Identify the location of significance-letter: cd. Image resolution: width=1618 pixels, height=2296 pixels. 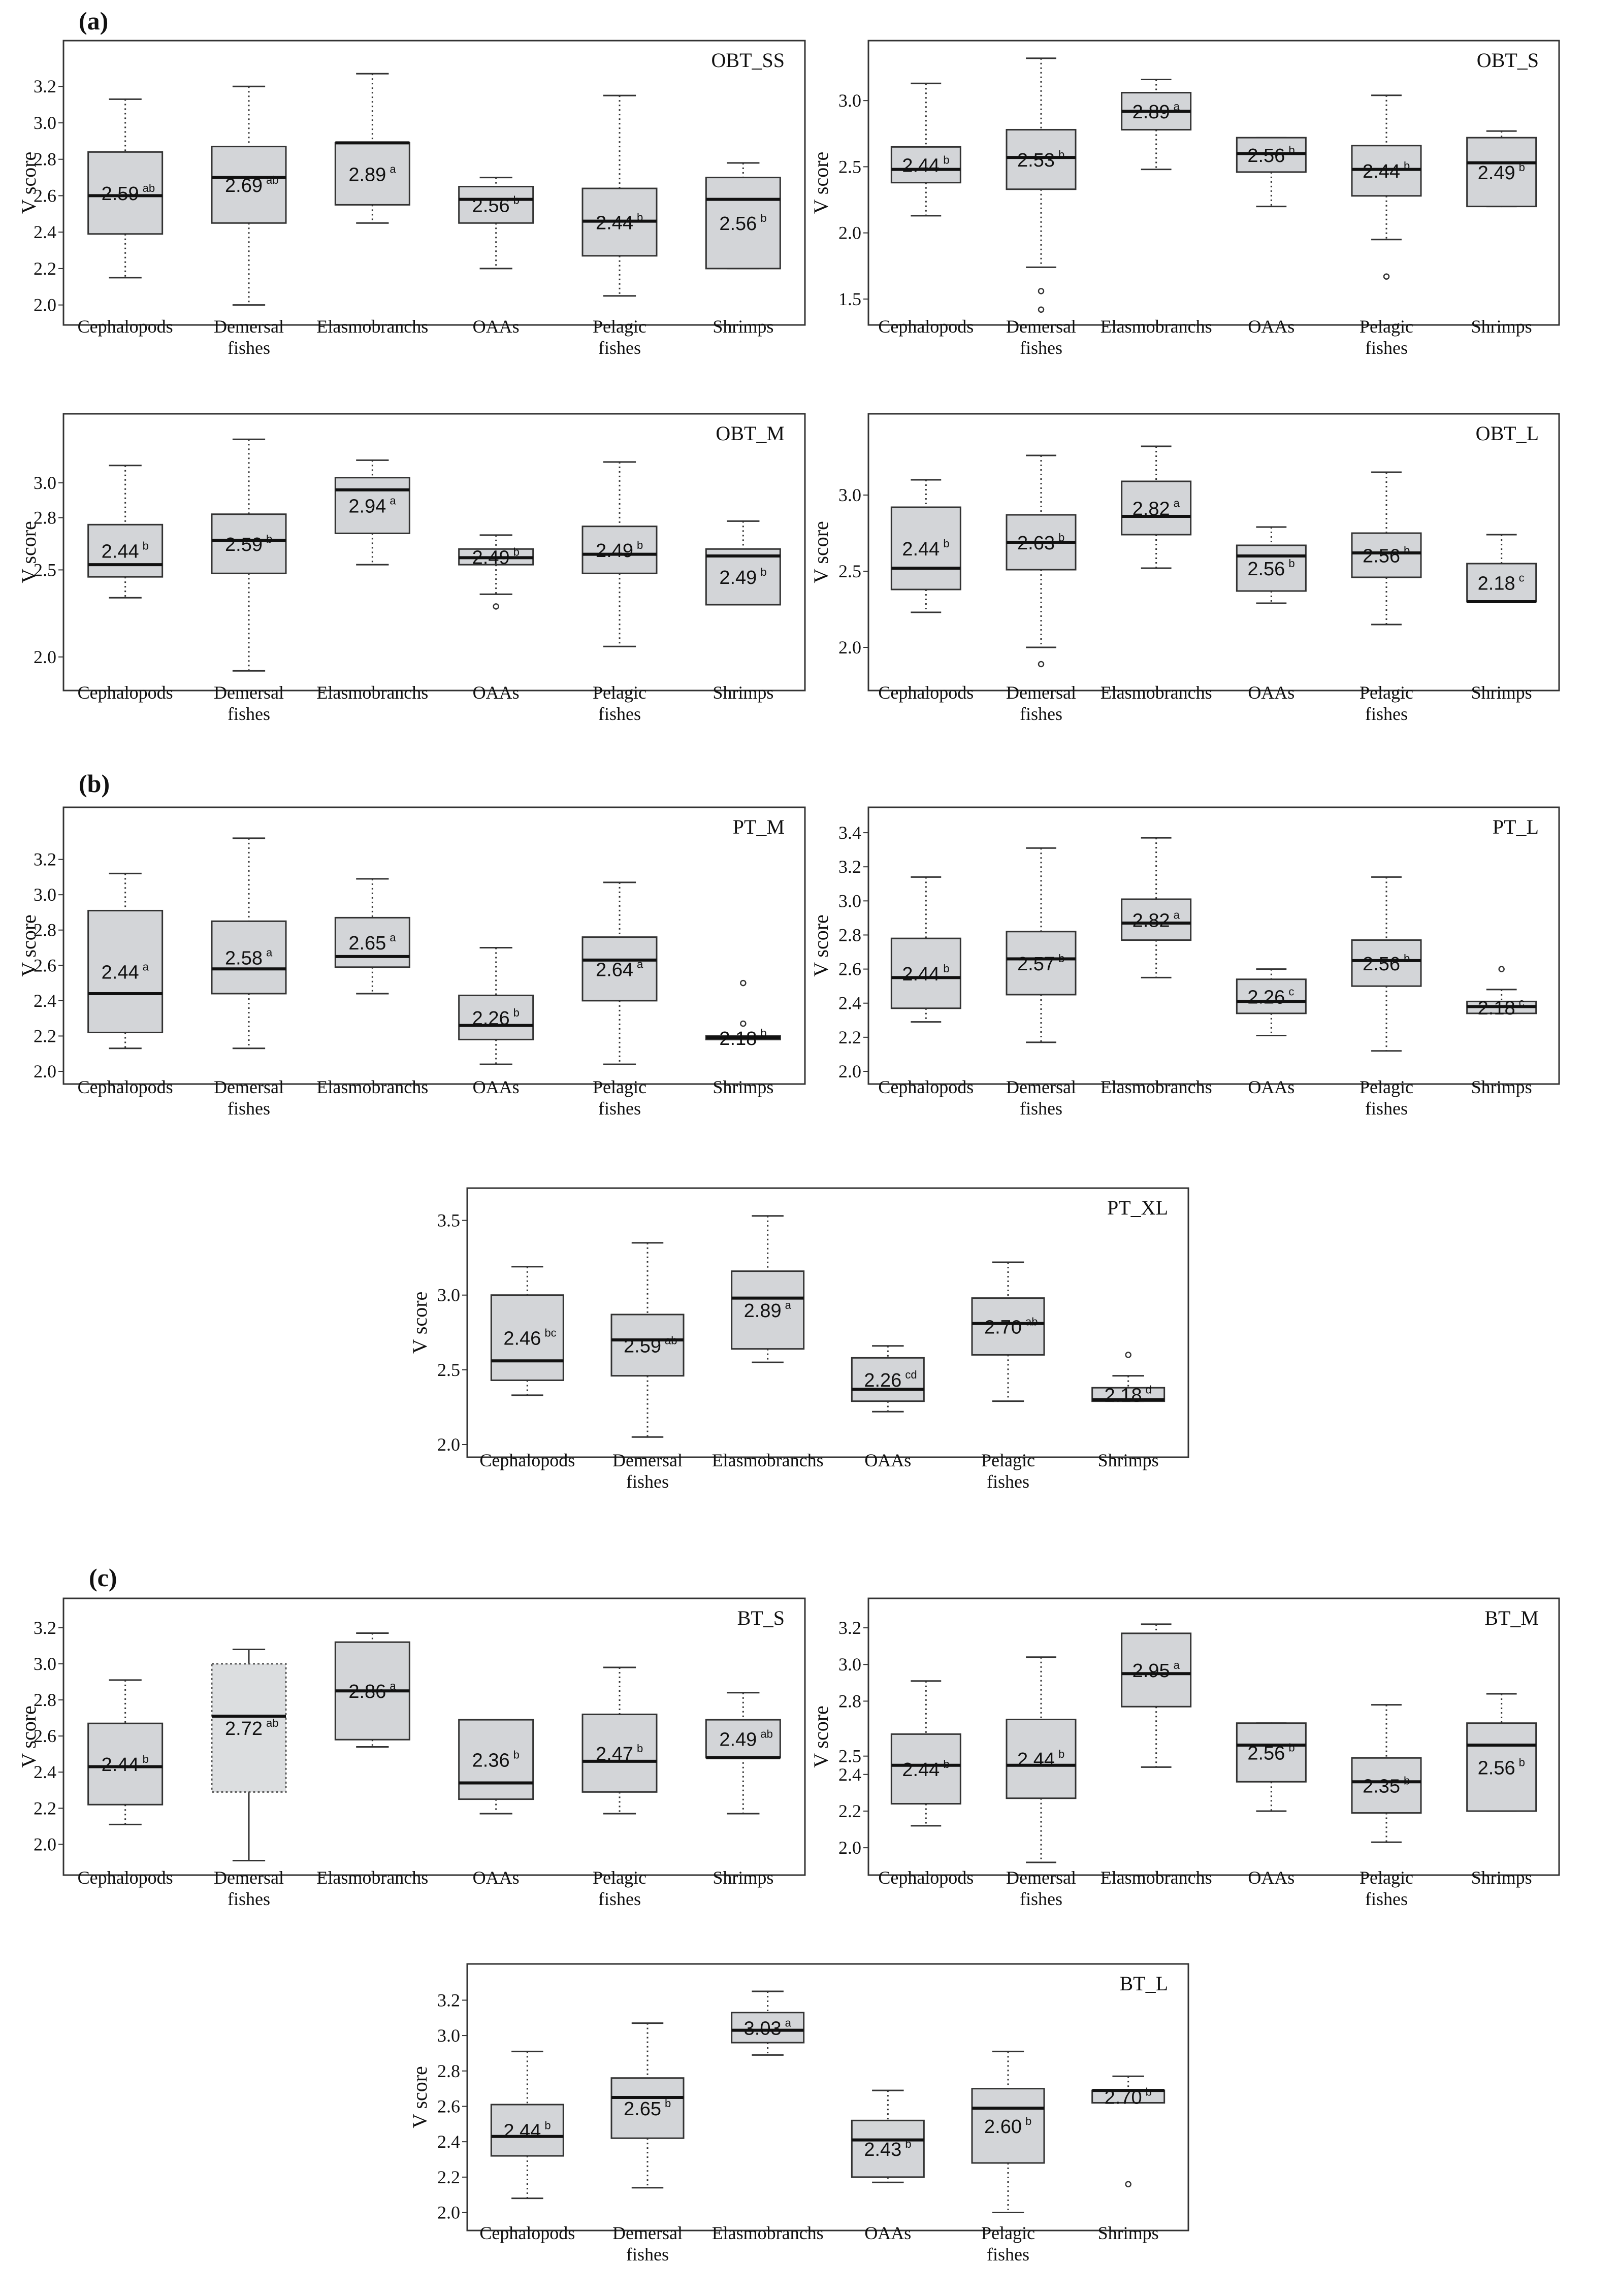
(911, 1374).